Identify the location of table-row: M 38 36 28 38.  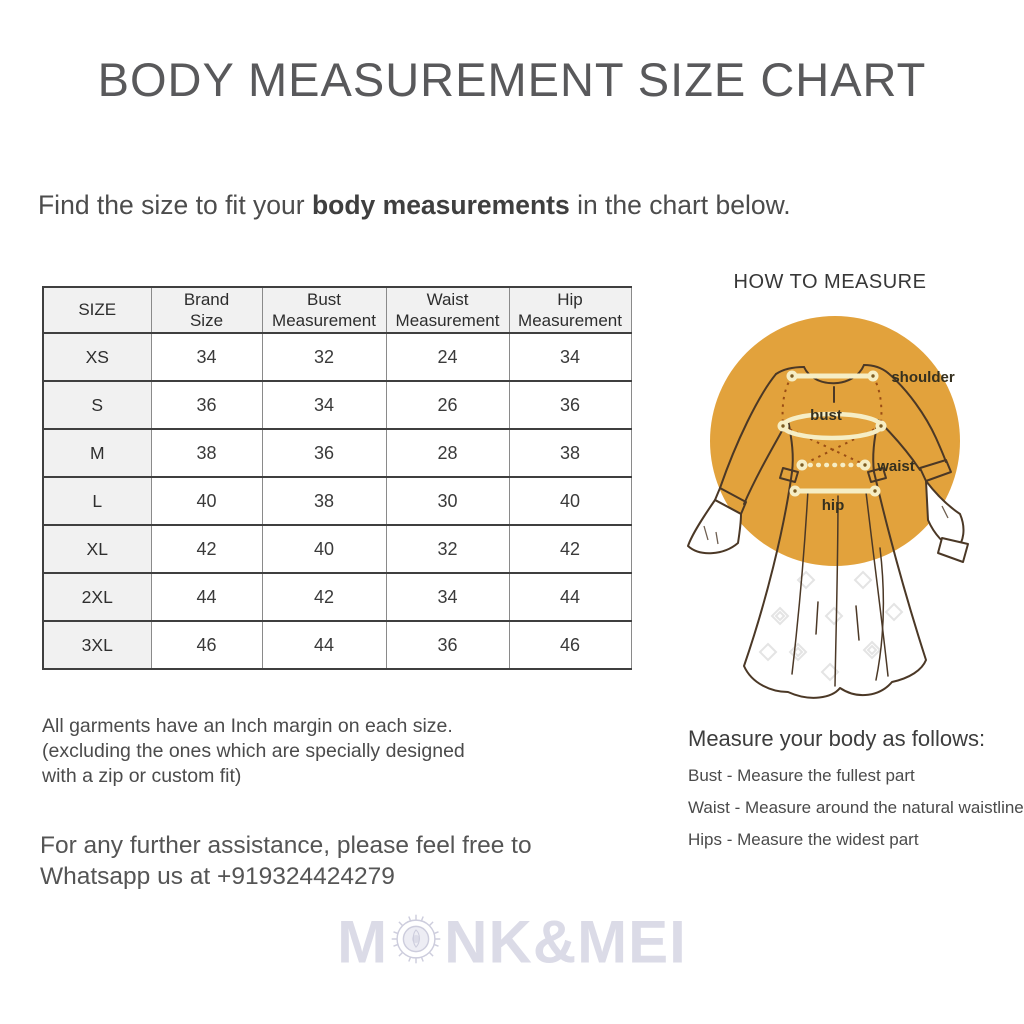
(337, 453).